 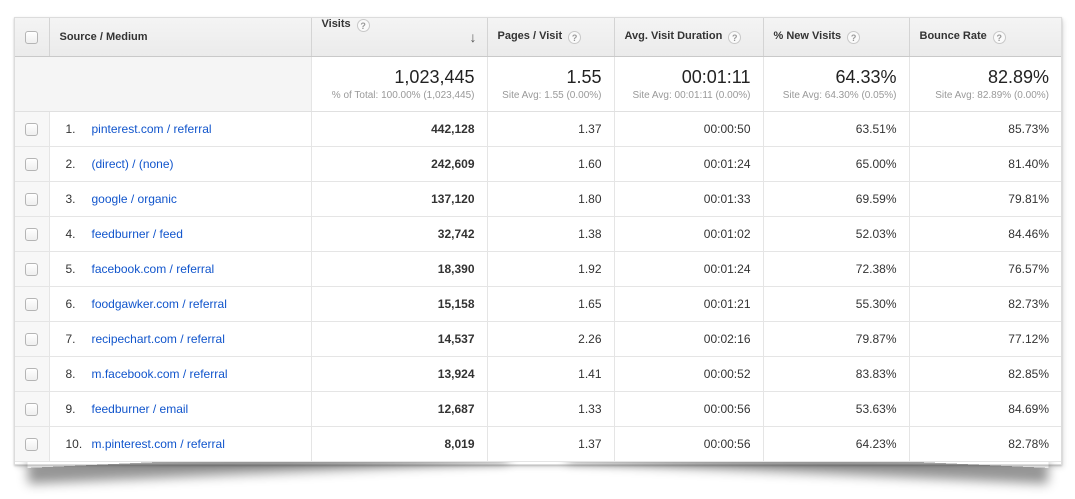 I want to click on column-header-source-medium: Source / Medium, so click(x=179, y=37).